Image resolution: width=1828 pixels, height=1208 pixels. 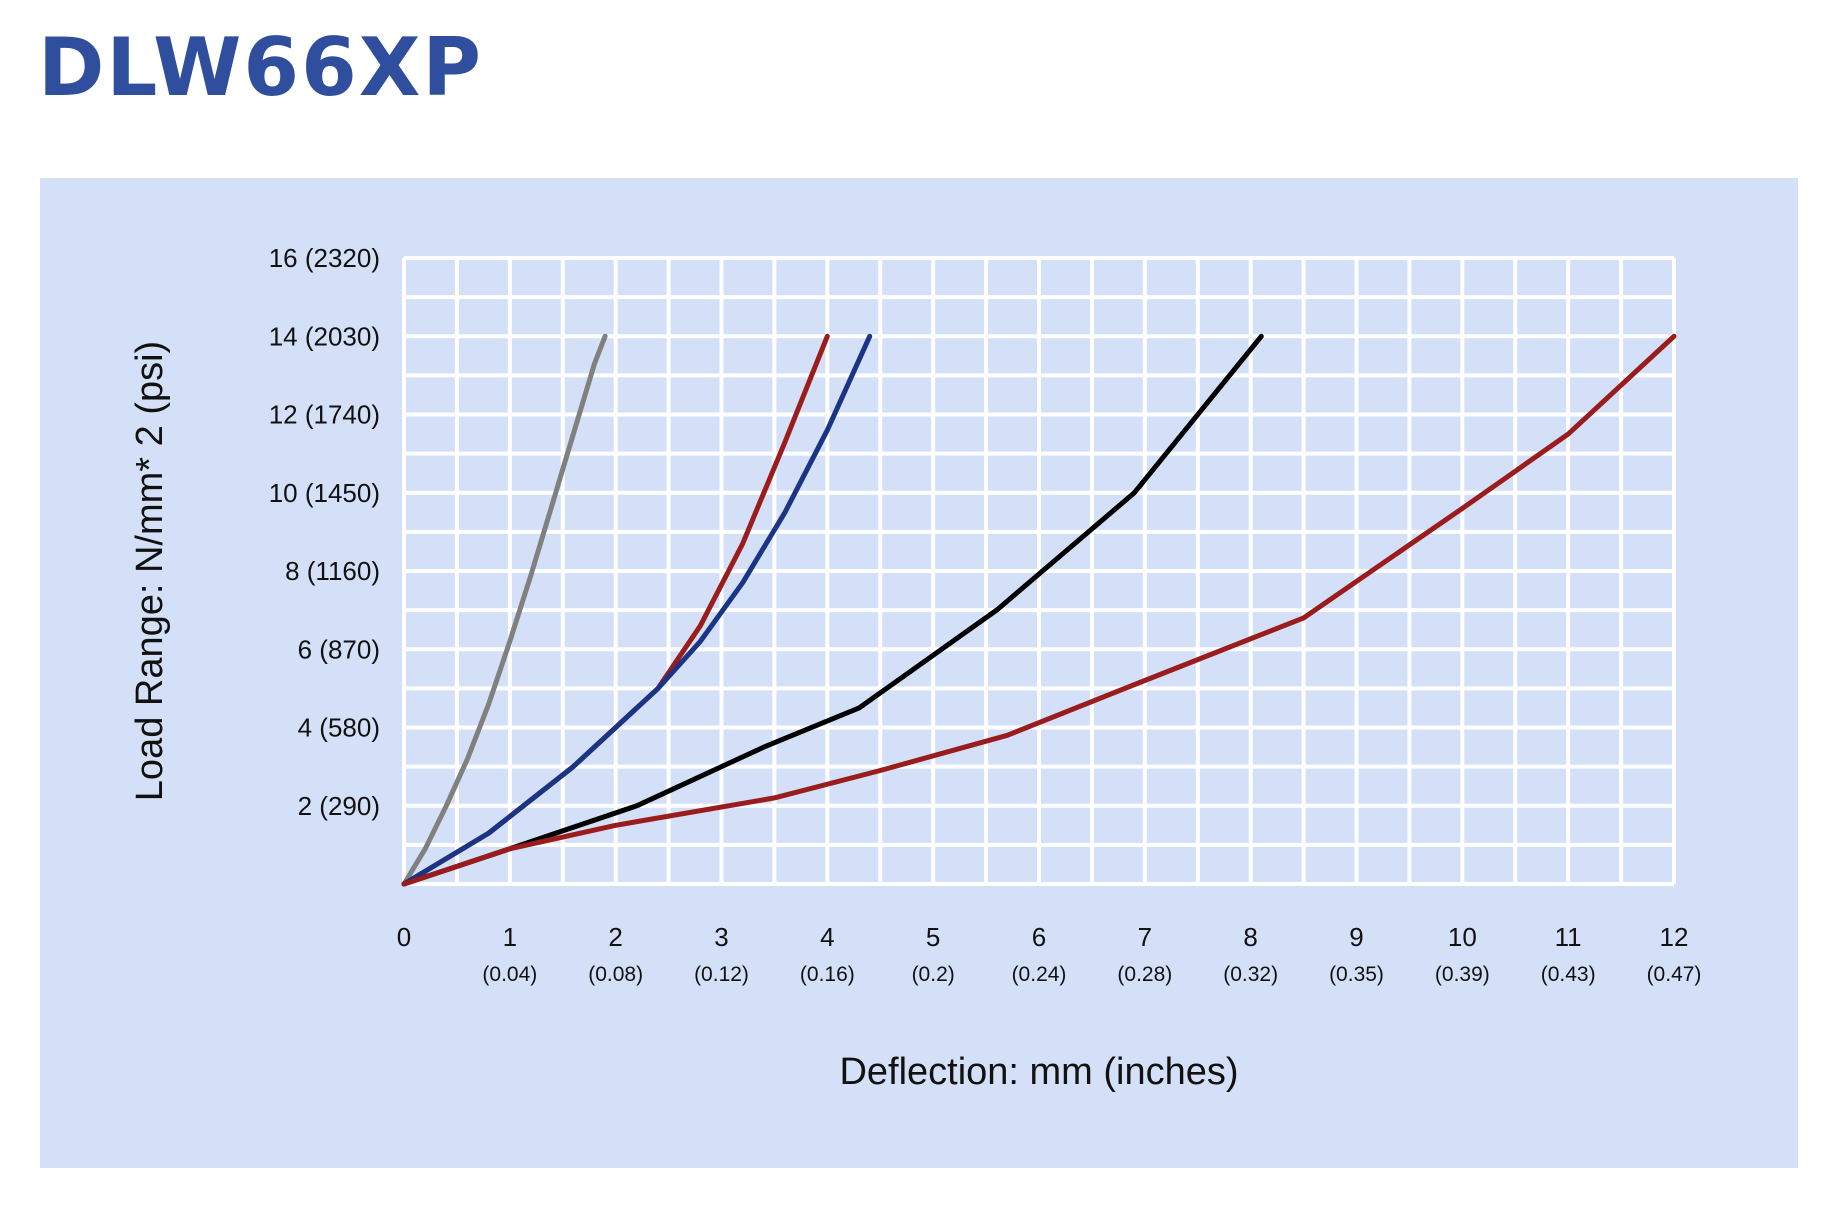 What do you see at coordinates (324, 258) in the screenshot?
I see `y-tick-label: 16 (2320)` at bounding box center [324, 258].